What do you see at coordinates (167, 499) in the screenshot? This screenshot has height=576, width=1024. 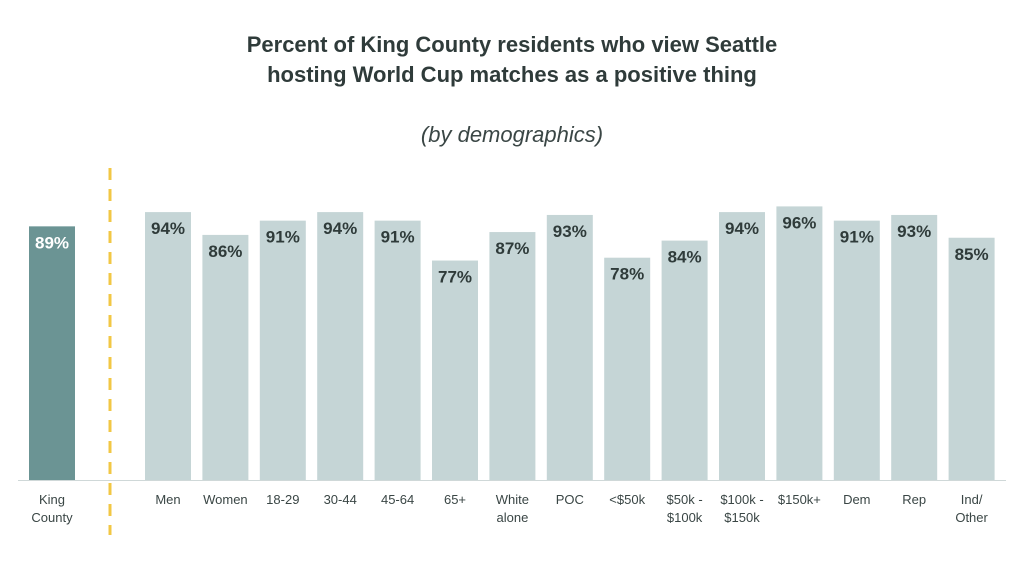 I see `category-label-1: Men` at bounding box center [167, 499].